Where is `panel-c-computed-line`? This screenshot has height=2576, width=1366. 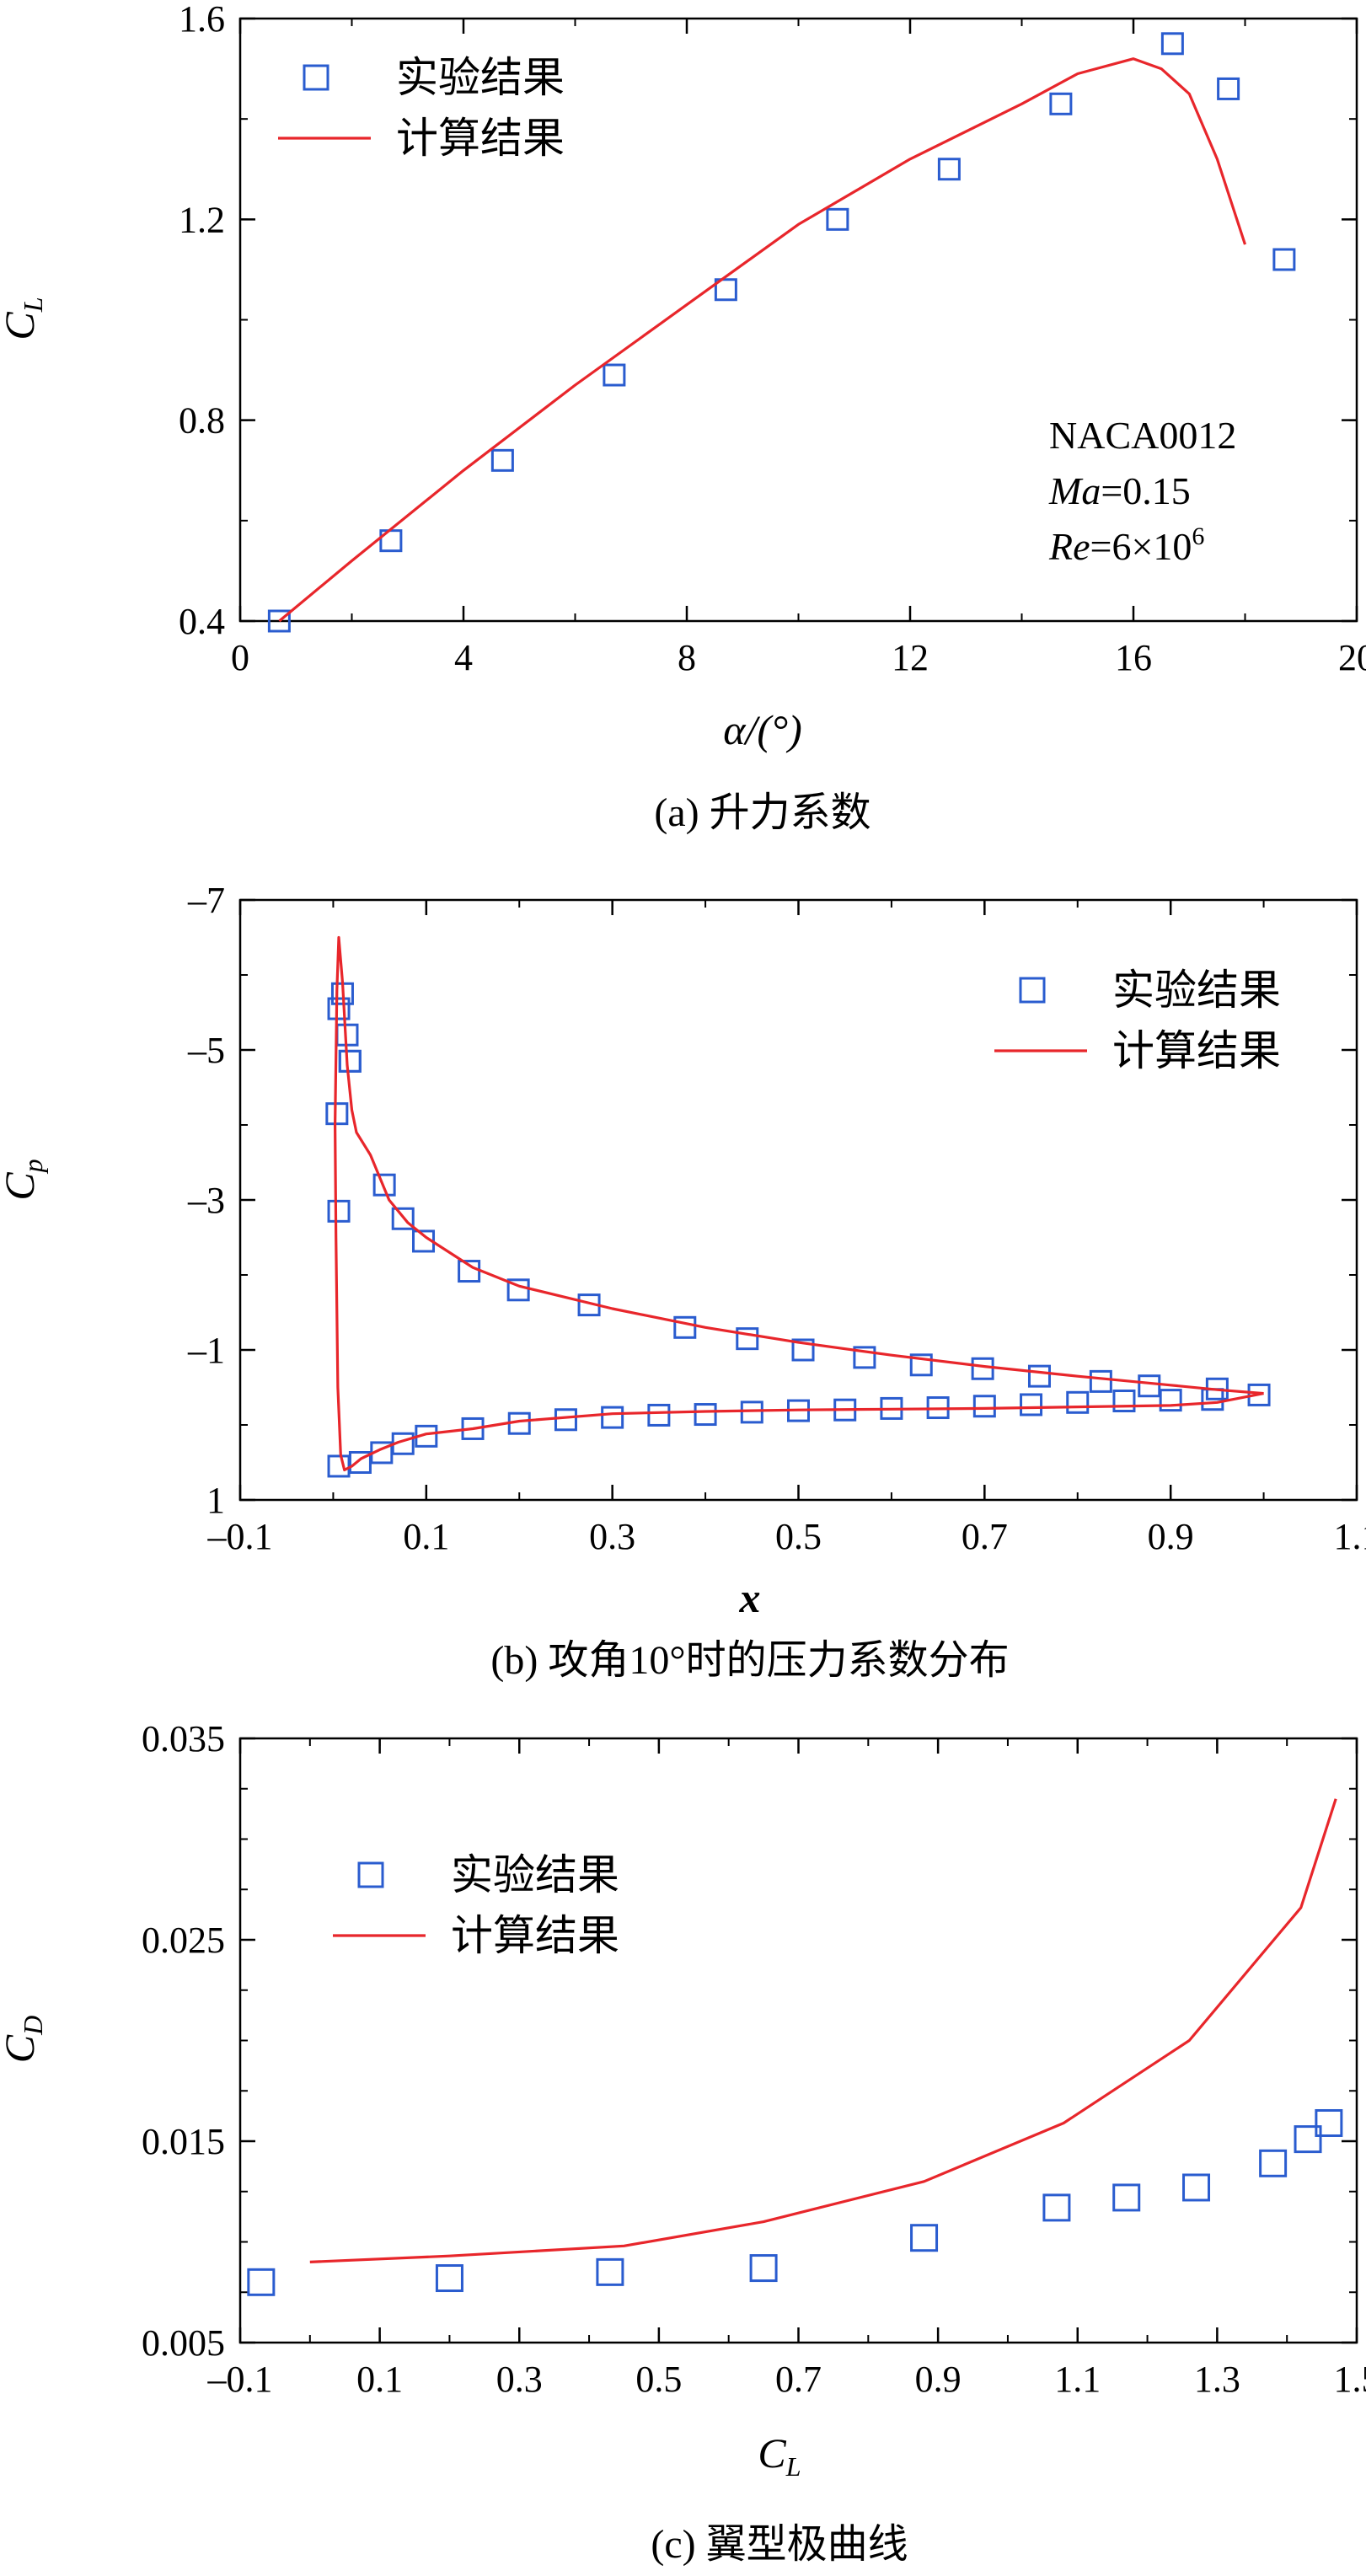
panel-c-computed-line is located at coordinates (823, 2030).